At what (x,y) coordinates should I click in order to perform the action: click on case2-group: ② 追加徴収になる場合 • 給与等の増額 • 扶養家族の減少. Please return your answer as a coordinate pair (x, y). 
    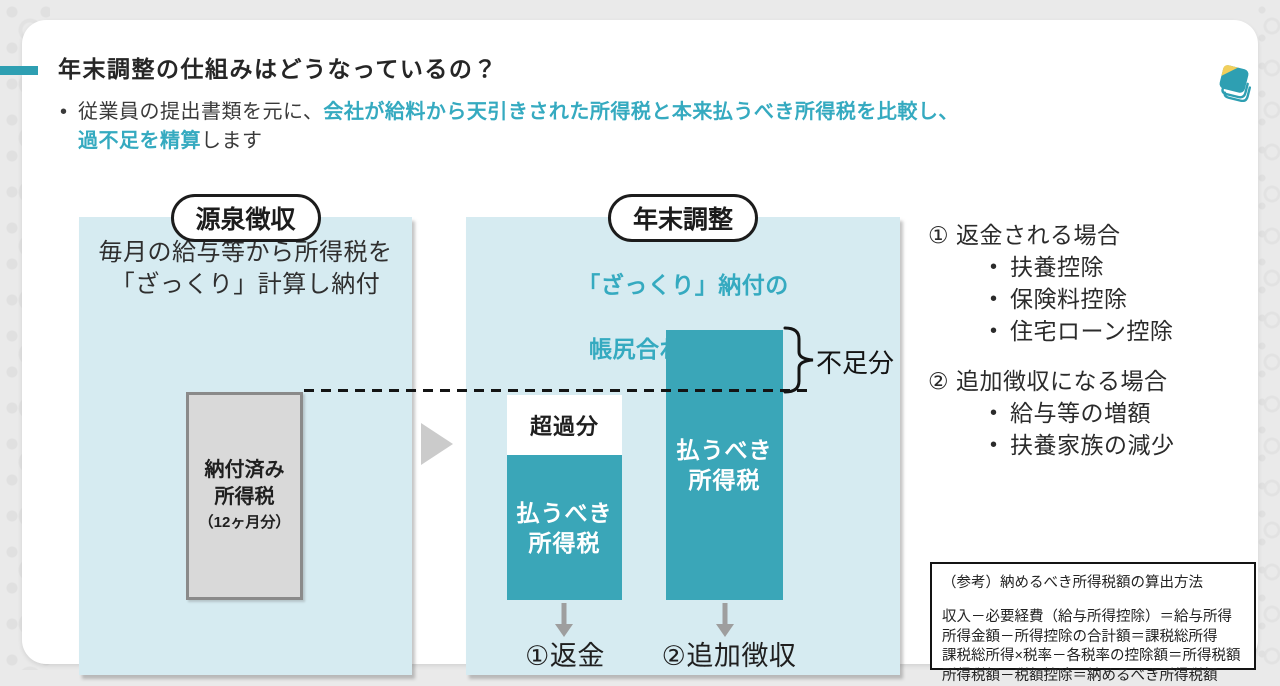
    Looking at the image, I should click on (1051, 413).